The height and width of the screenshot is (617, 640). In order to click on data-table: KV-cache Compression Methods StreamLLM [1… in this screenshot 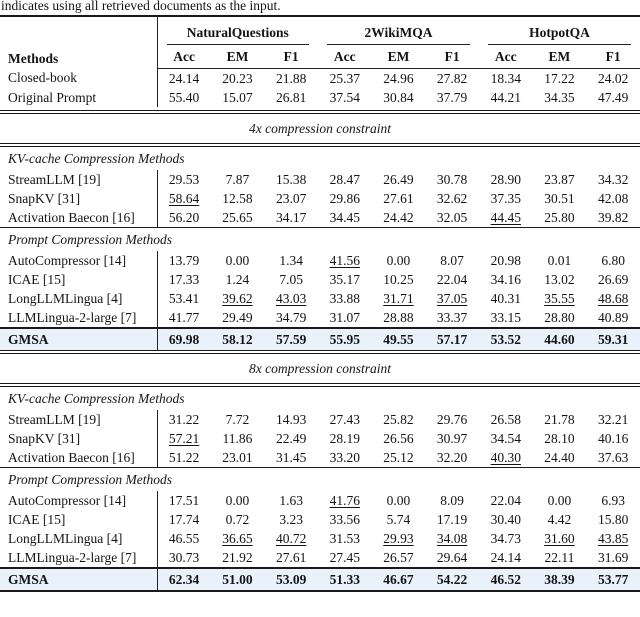, I will do `click(320, 427)`.